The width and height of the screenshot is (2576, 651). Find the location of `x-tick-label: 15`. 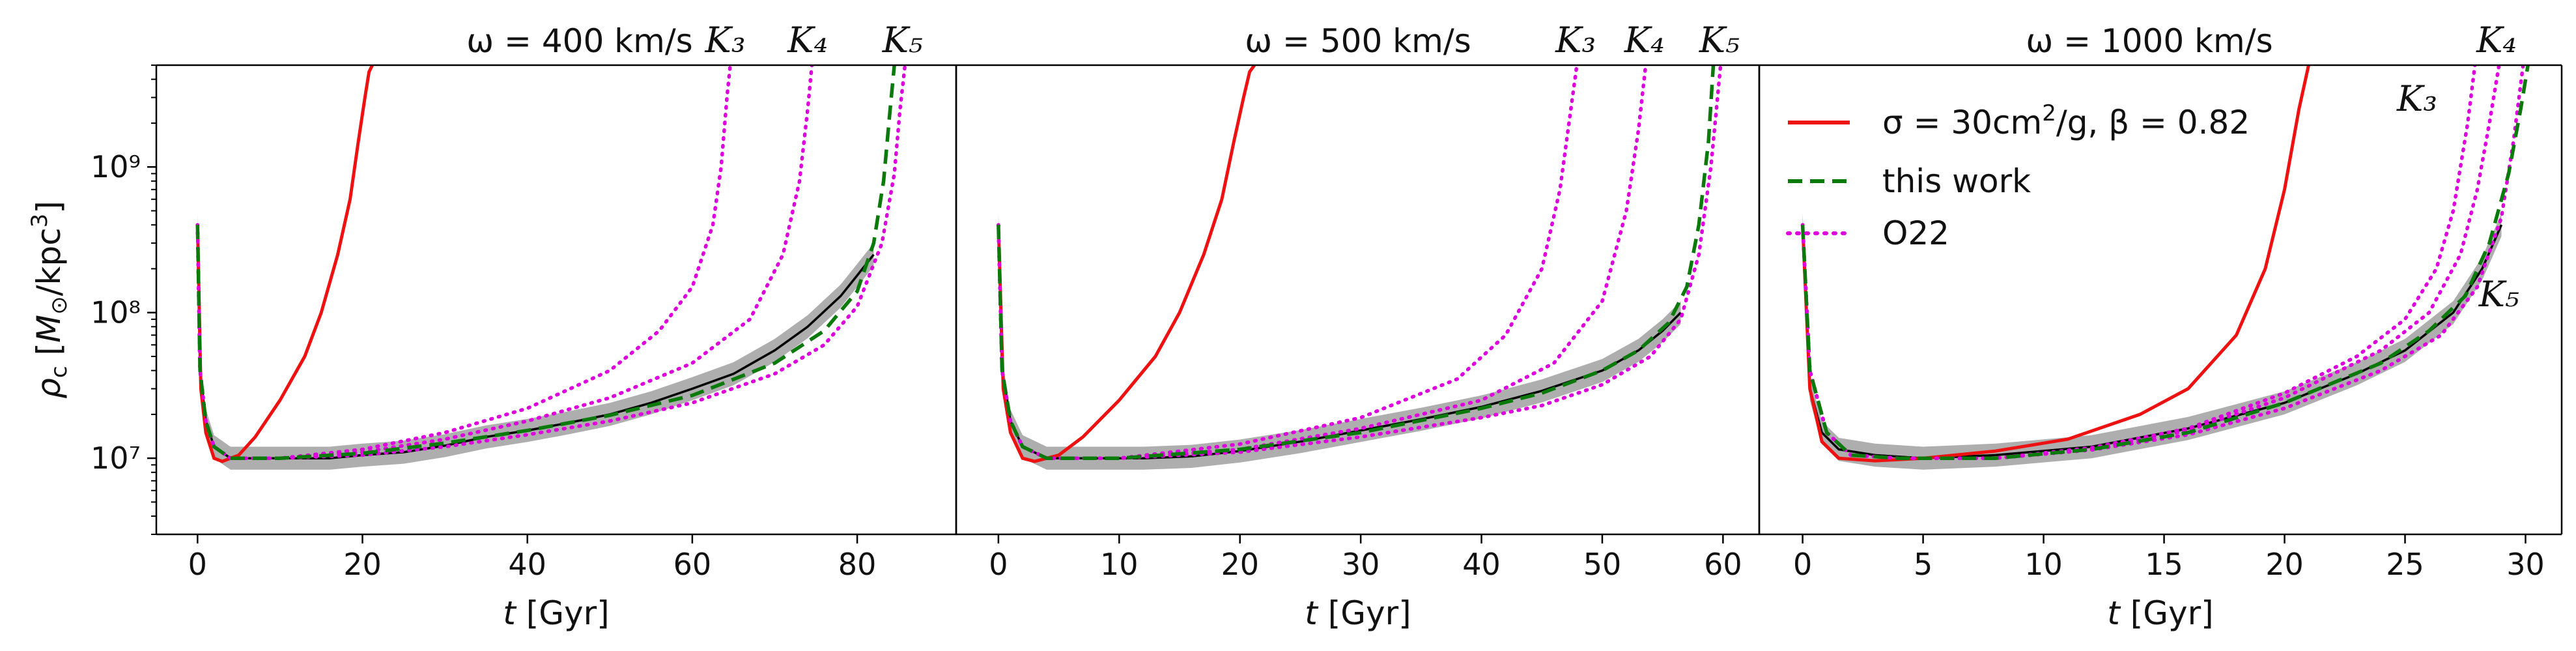

x-tick-label: 15 is located at coordinates (2164, 564).